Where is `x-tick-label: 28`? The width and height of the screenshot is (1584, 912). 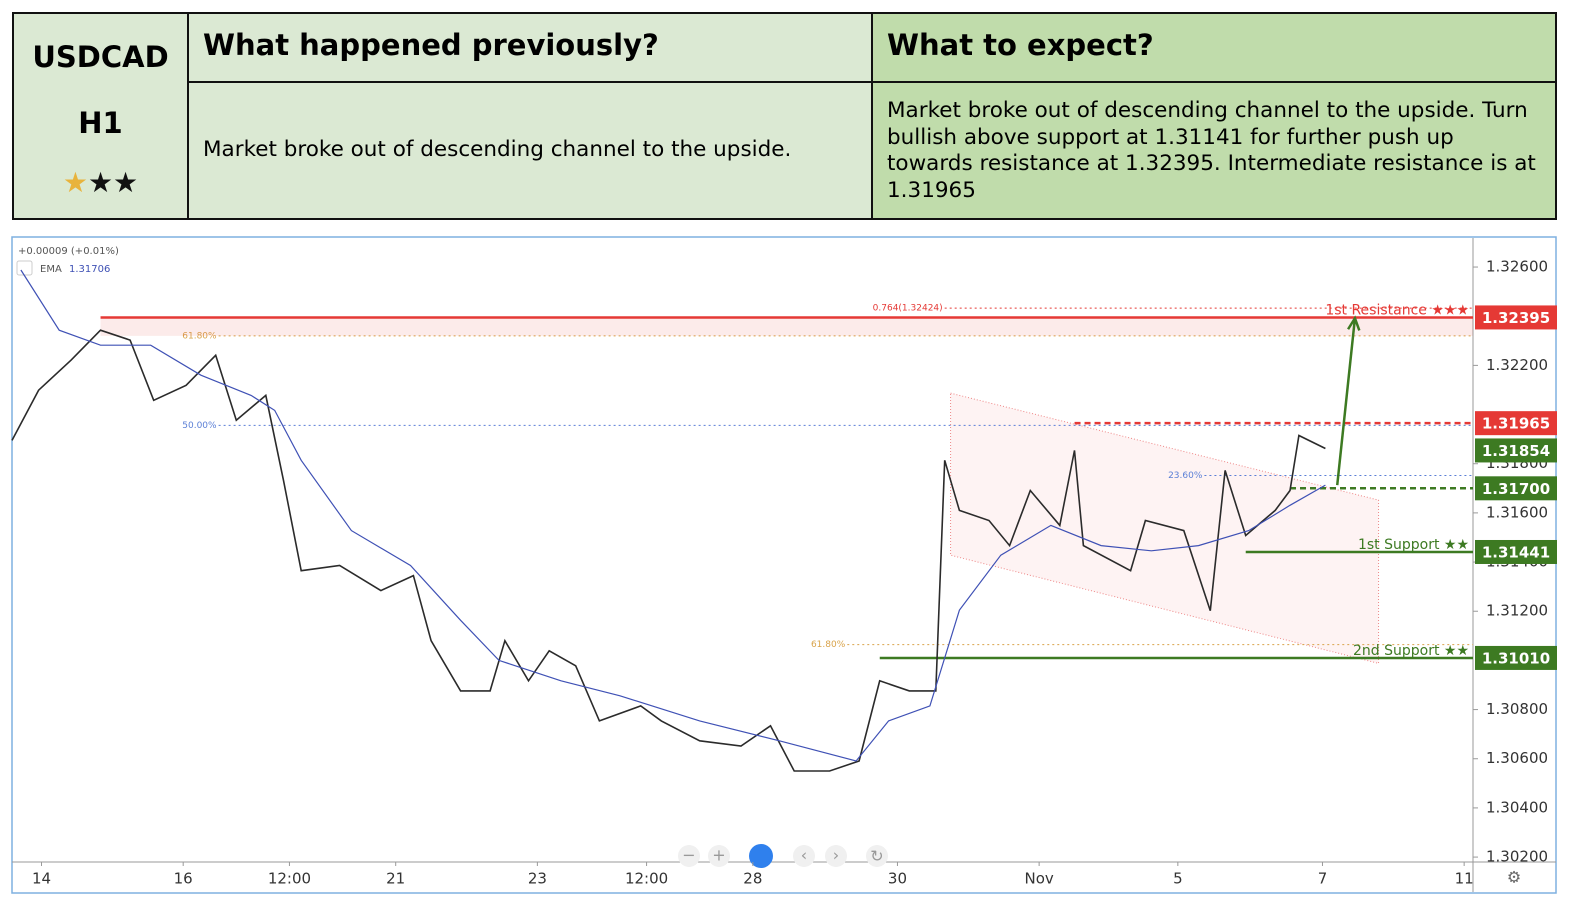
x-tick-label: 28 is located at coordinates (752, 879).